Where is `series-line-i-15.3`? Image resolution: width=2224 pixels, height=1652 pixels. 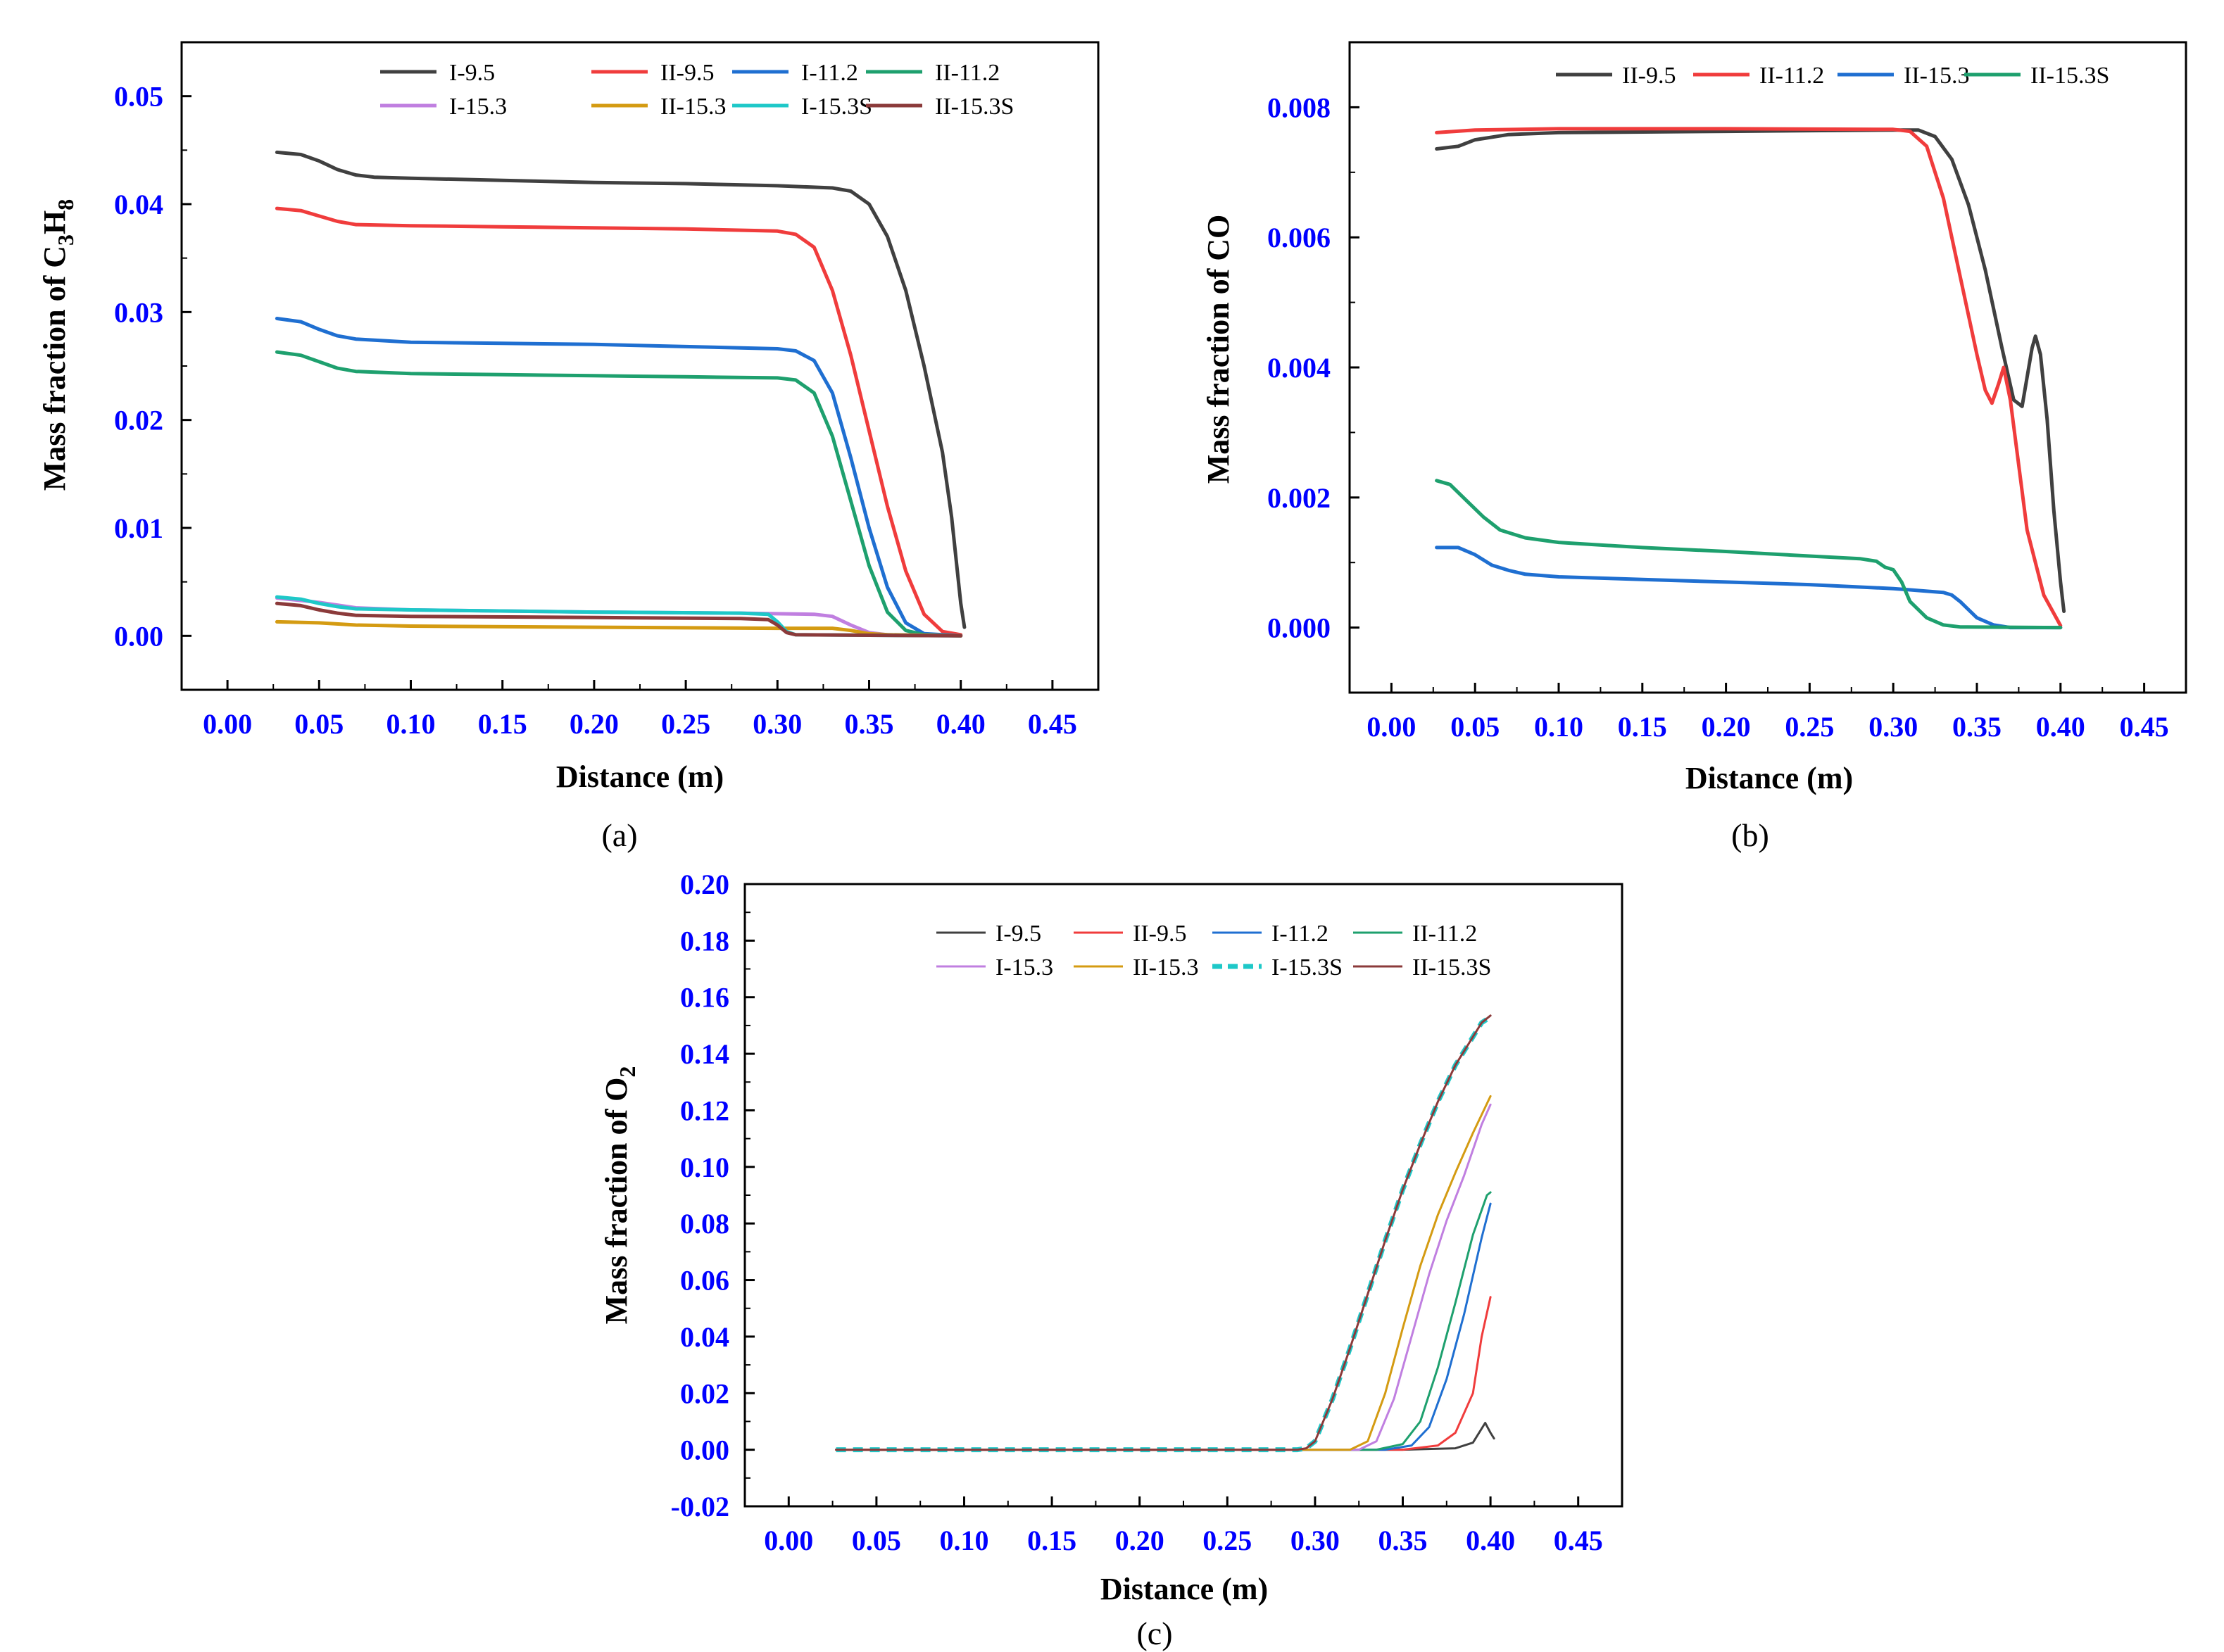 series-line-i-15.3 is located at coordinates (1163, 1277).